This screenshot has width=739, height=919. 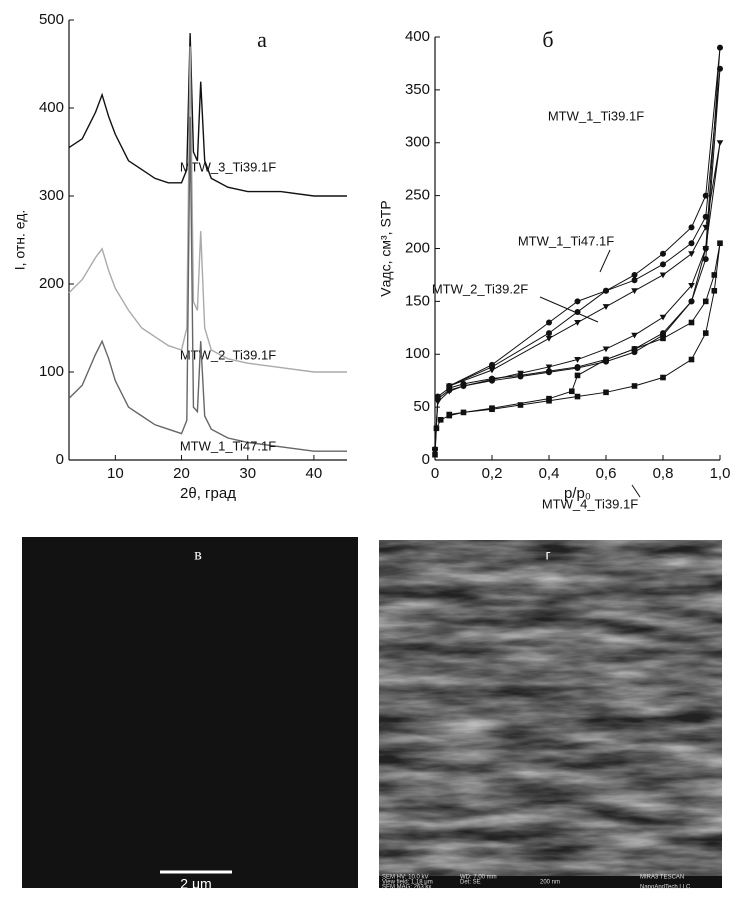 I want to click on y-tick-label: 350, so click(x=417, y=89).